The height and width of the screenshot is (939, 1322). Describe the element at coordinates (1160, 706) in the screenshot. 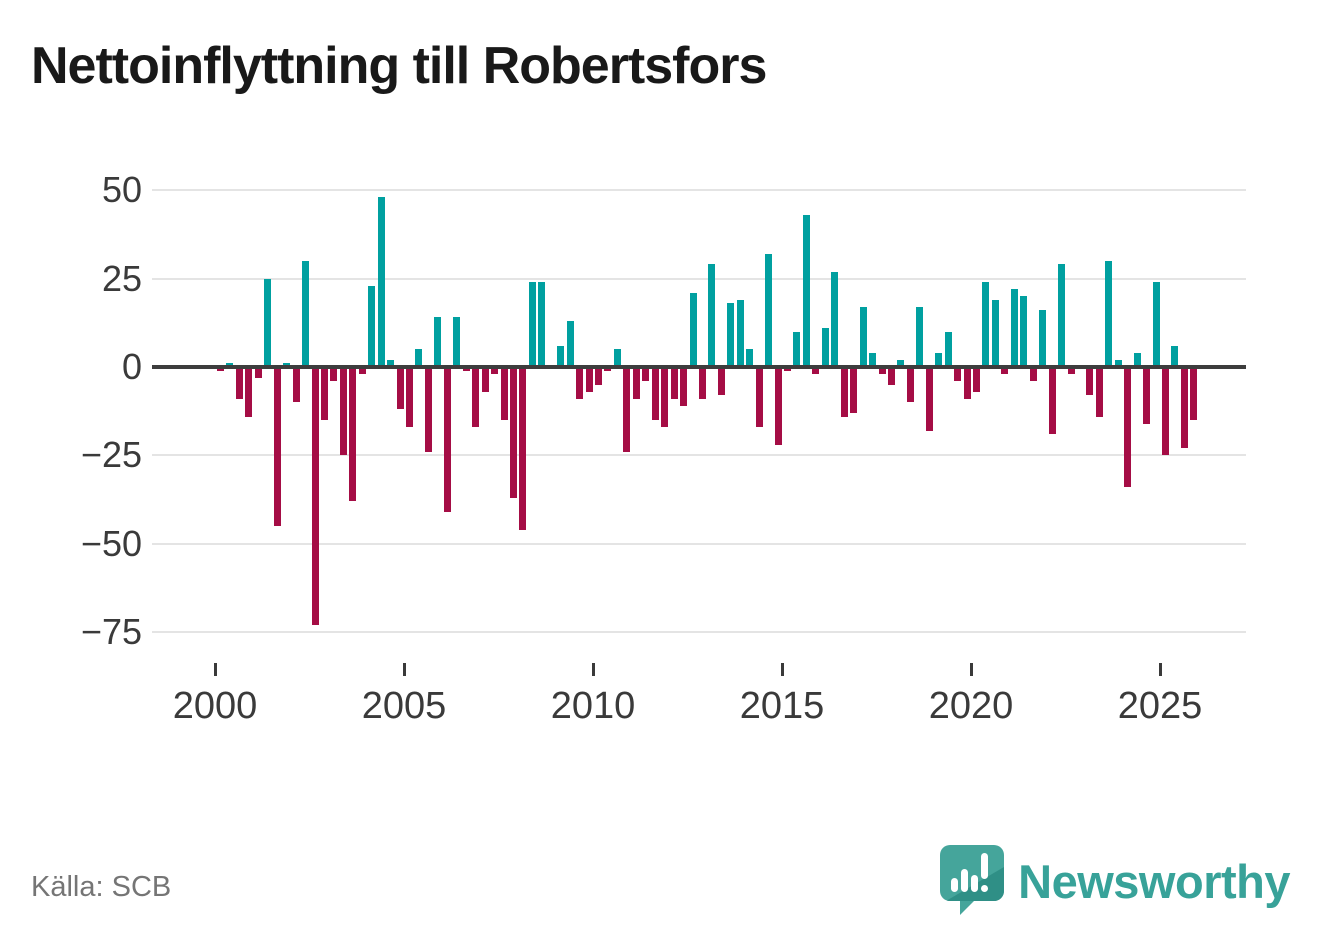

I see `x-axis-tick-label: 2025` at that location.